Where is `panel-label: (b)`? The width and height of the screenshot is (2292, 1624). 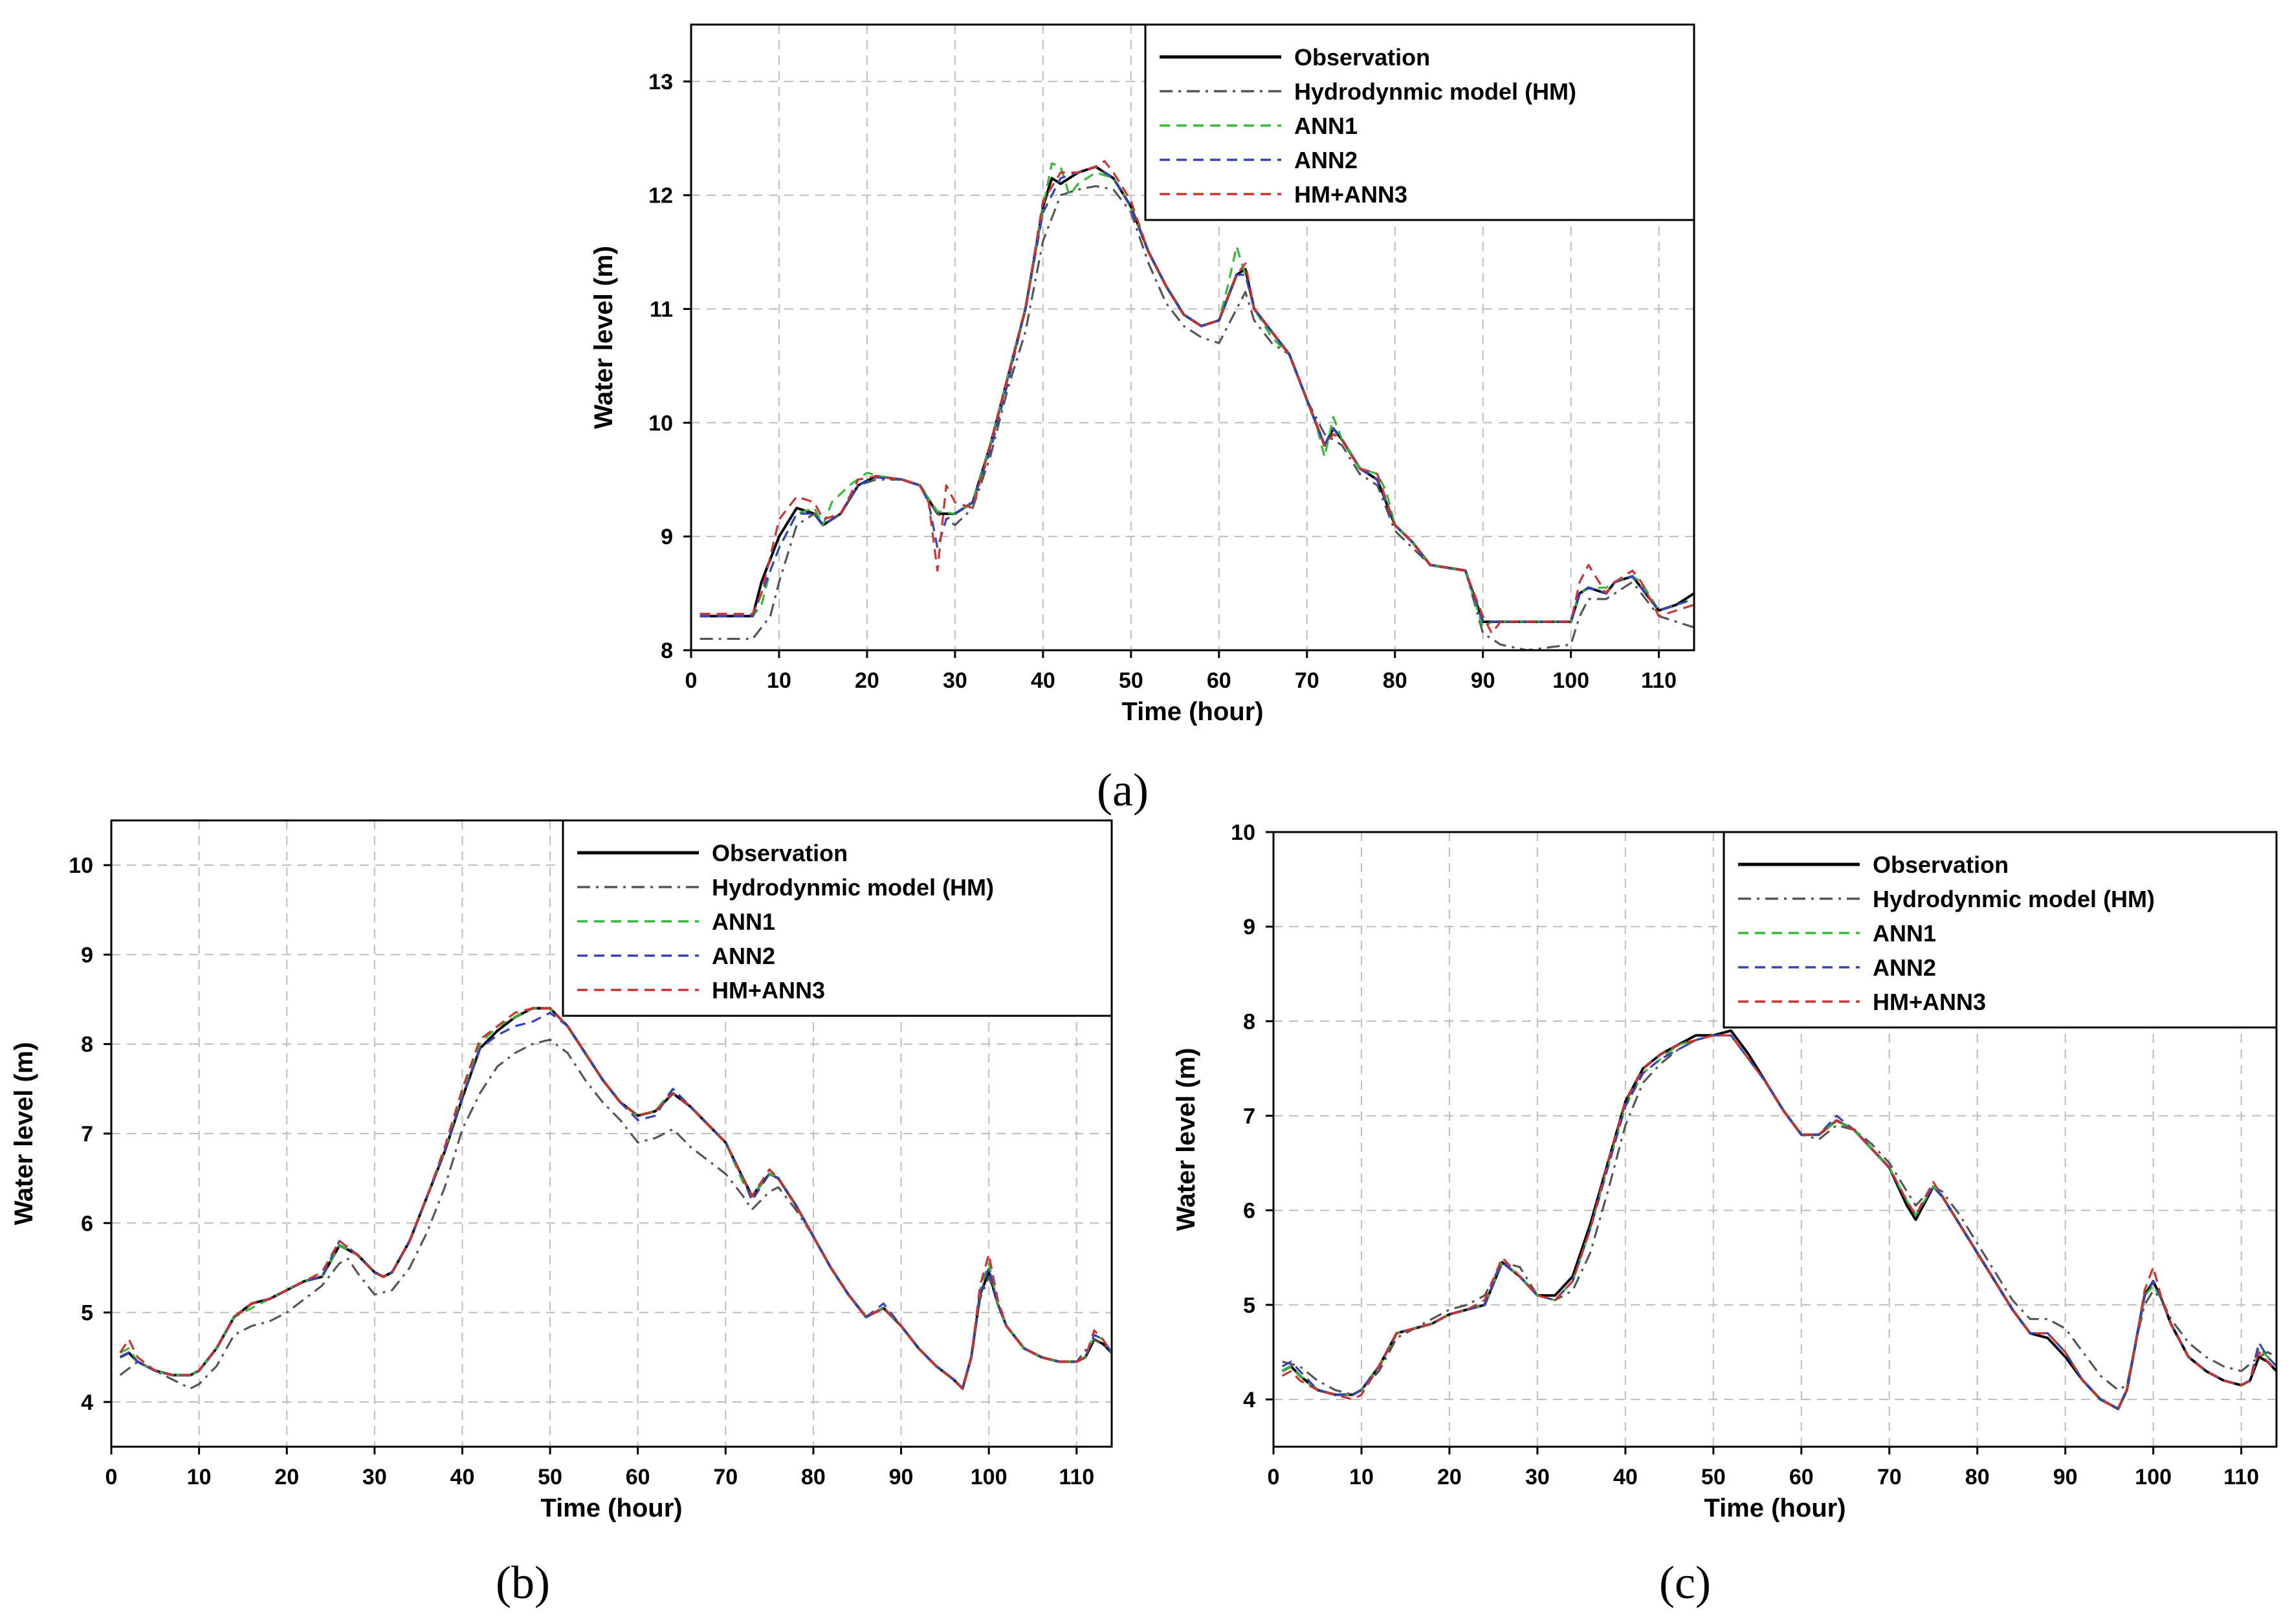
panel-label: (b) is located at coordinates (523, 1583).